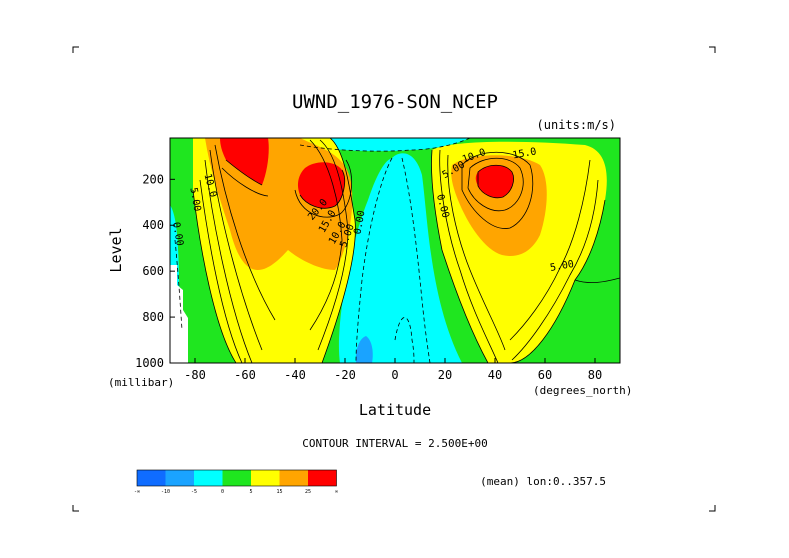  What do you see at coordinates (295, 375) in the screenshot?
I see `x-tick-label: -40` at bounding box center [295, 375].